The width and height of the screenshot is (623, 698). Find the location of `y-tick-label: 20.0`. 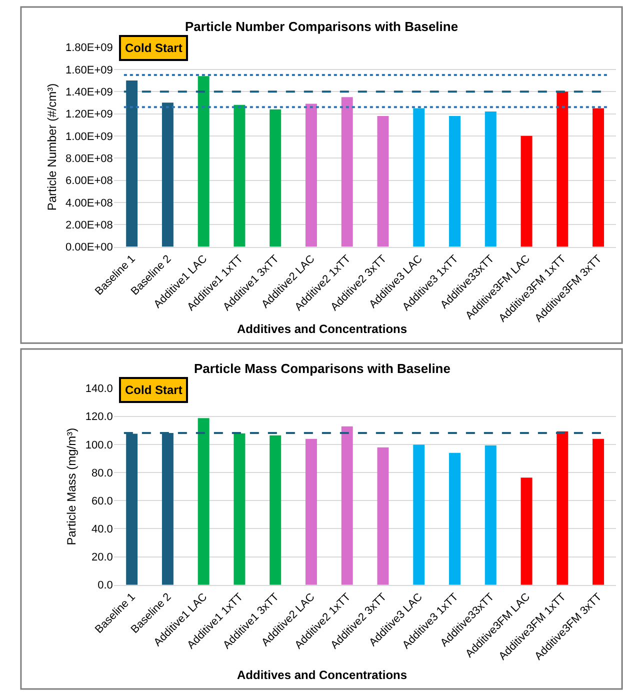

y-tick-label: 20.0 is located at coordinates (102, 558).